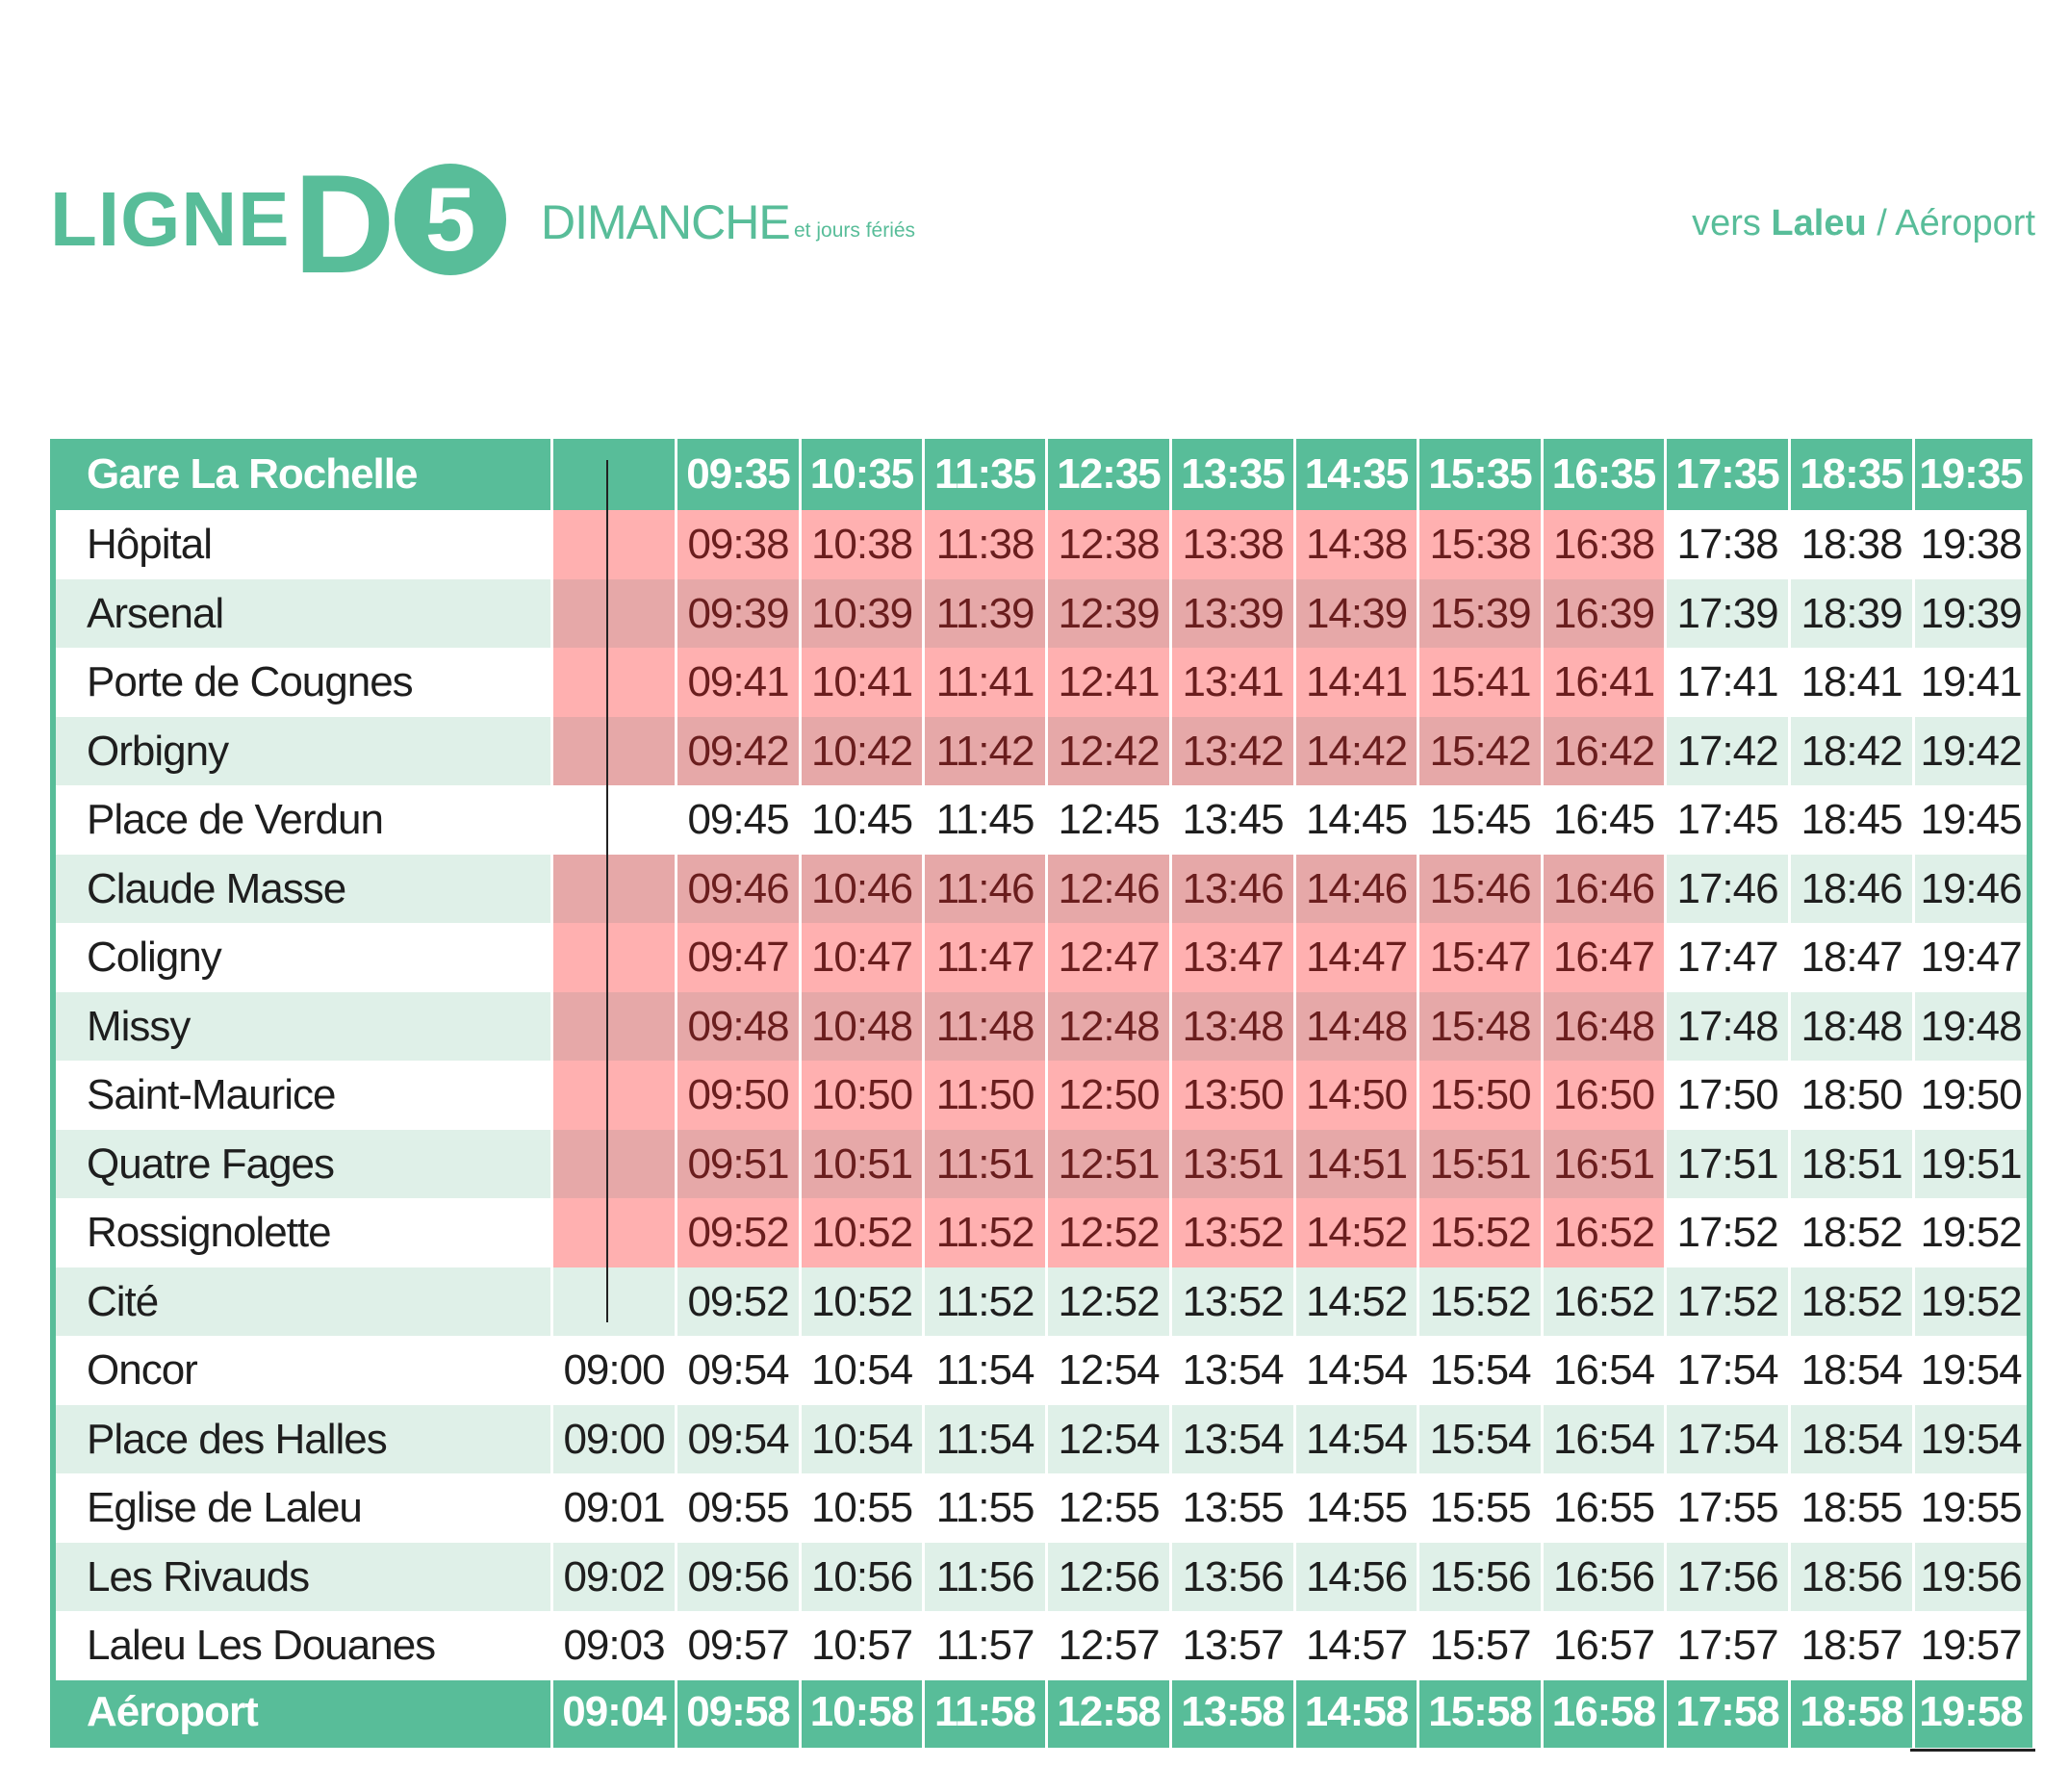 The width and height of the screenshot is (2069, 1792). Describe the element at coordinates (1969, 1163) in the screenshot. I see `departure-time: 19:51` at that location.